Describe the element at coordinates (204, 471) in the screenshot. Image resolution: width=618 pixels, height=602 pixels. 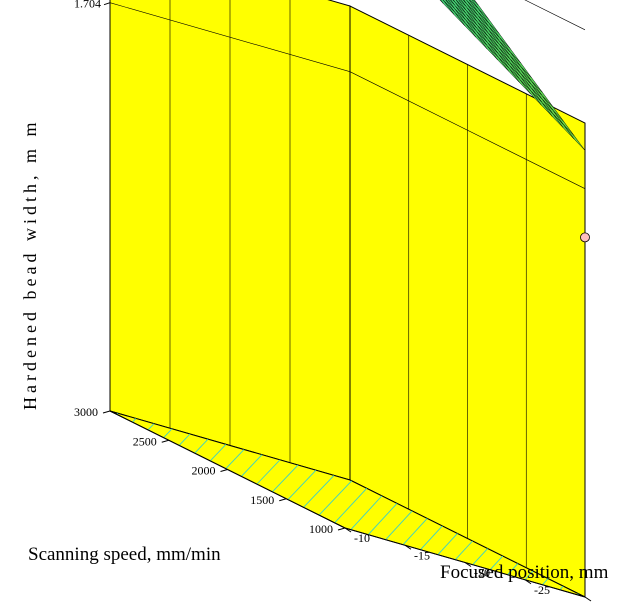
I see `y-tick-label: 2000` at that location.